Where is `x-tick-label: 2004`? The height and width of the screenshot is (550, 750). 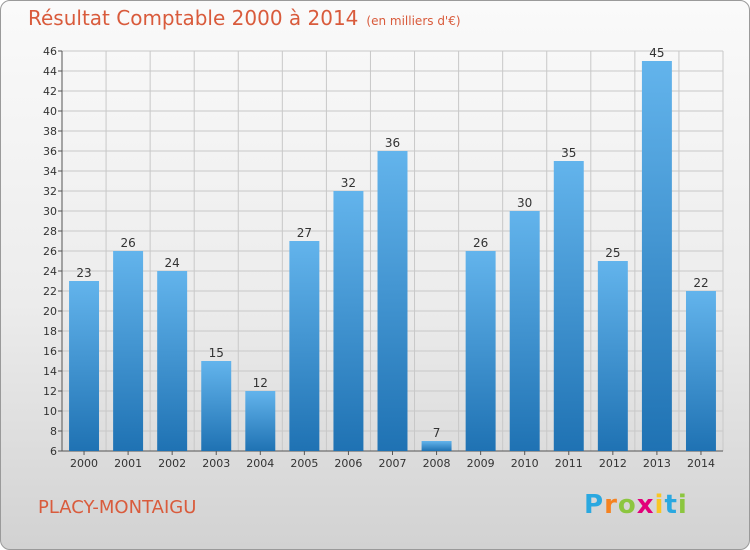
x-tick-label: 2004 is located at coordinates (260, 463).